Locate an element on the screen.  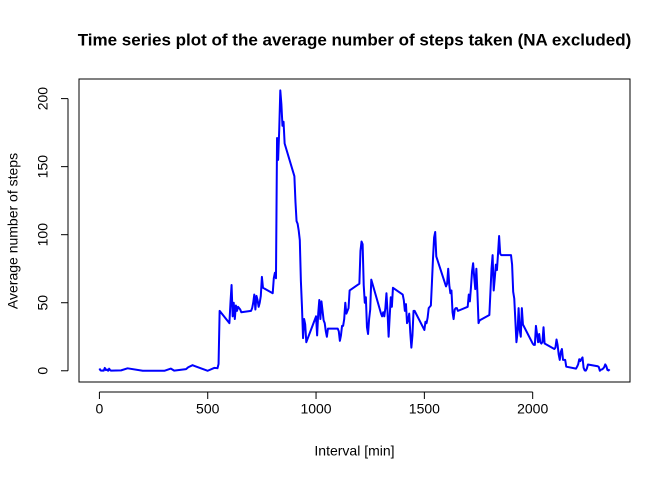
y-tick-label: 0 is located at coordinates (43, 371).